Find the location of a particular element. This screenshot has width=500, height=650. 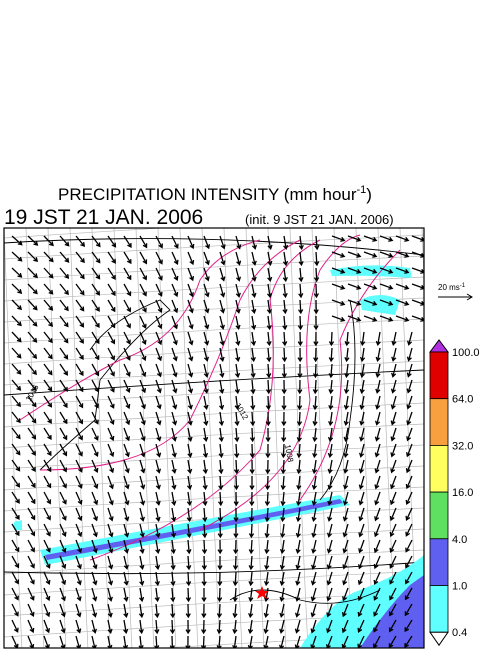

site-star is located at coordinates (262, 592).